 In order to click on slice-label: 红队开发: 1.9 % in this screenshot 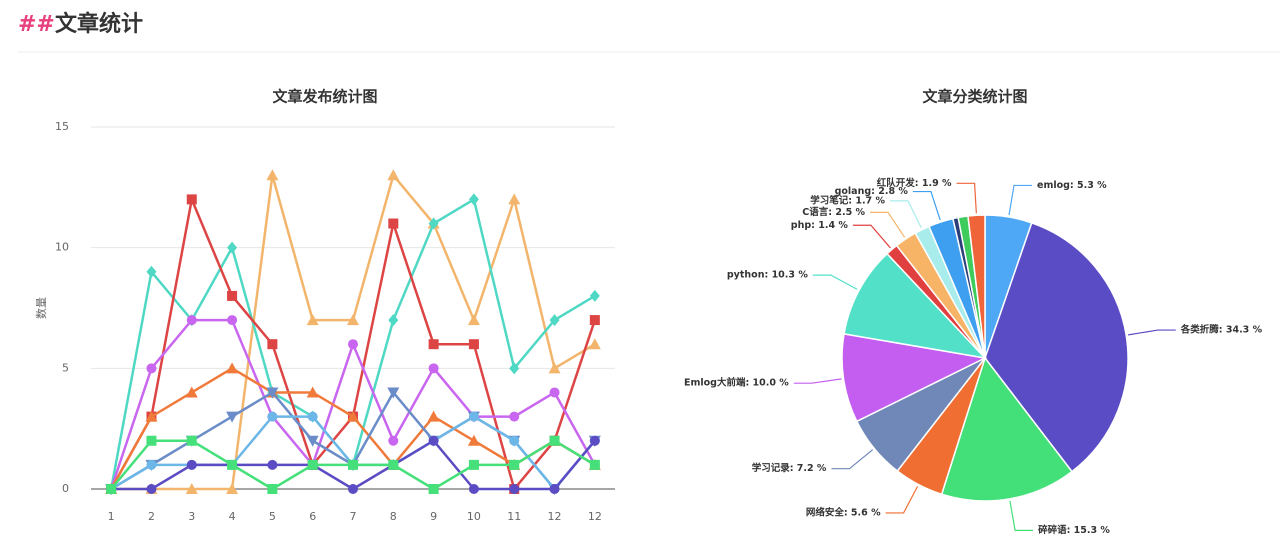, I will do `click(914, 183)`.